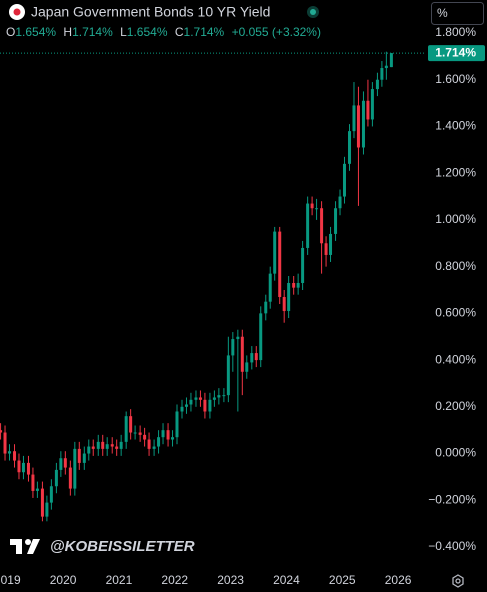 The width and height of the screenshot is (487, 592). I want to click on x-tick-label: 2022, so click(174, 580).